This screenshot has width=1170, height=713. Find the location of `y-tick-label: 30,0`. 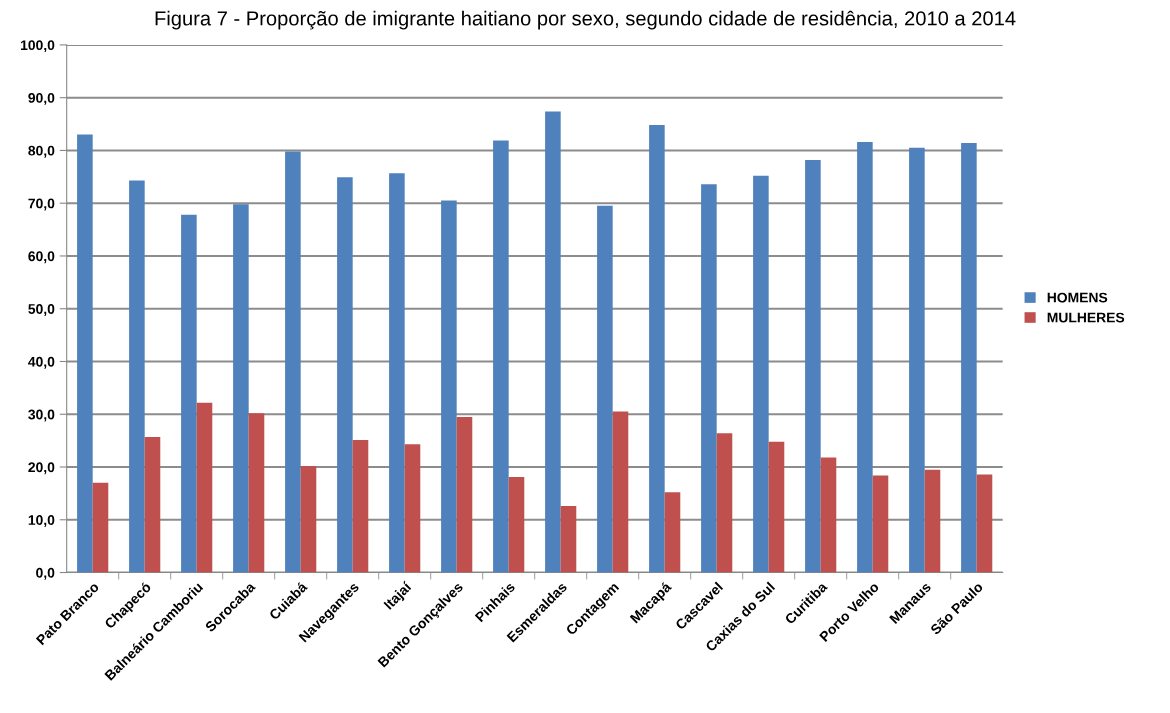

y-tick-label: 30,0 is located at coordinates (41, 415).